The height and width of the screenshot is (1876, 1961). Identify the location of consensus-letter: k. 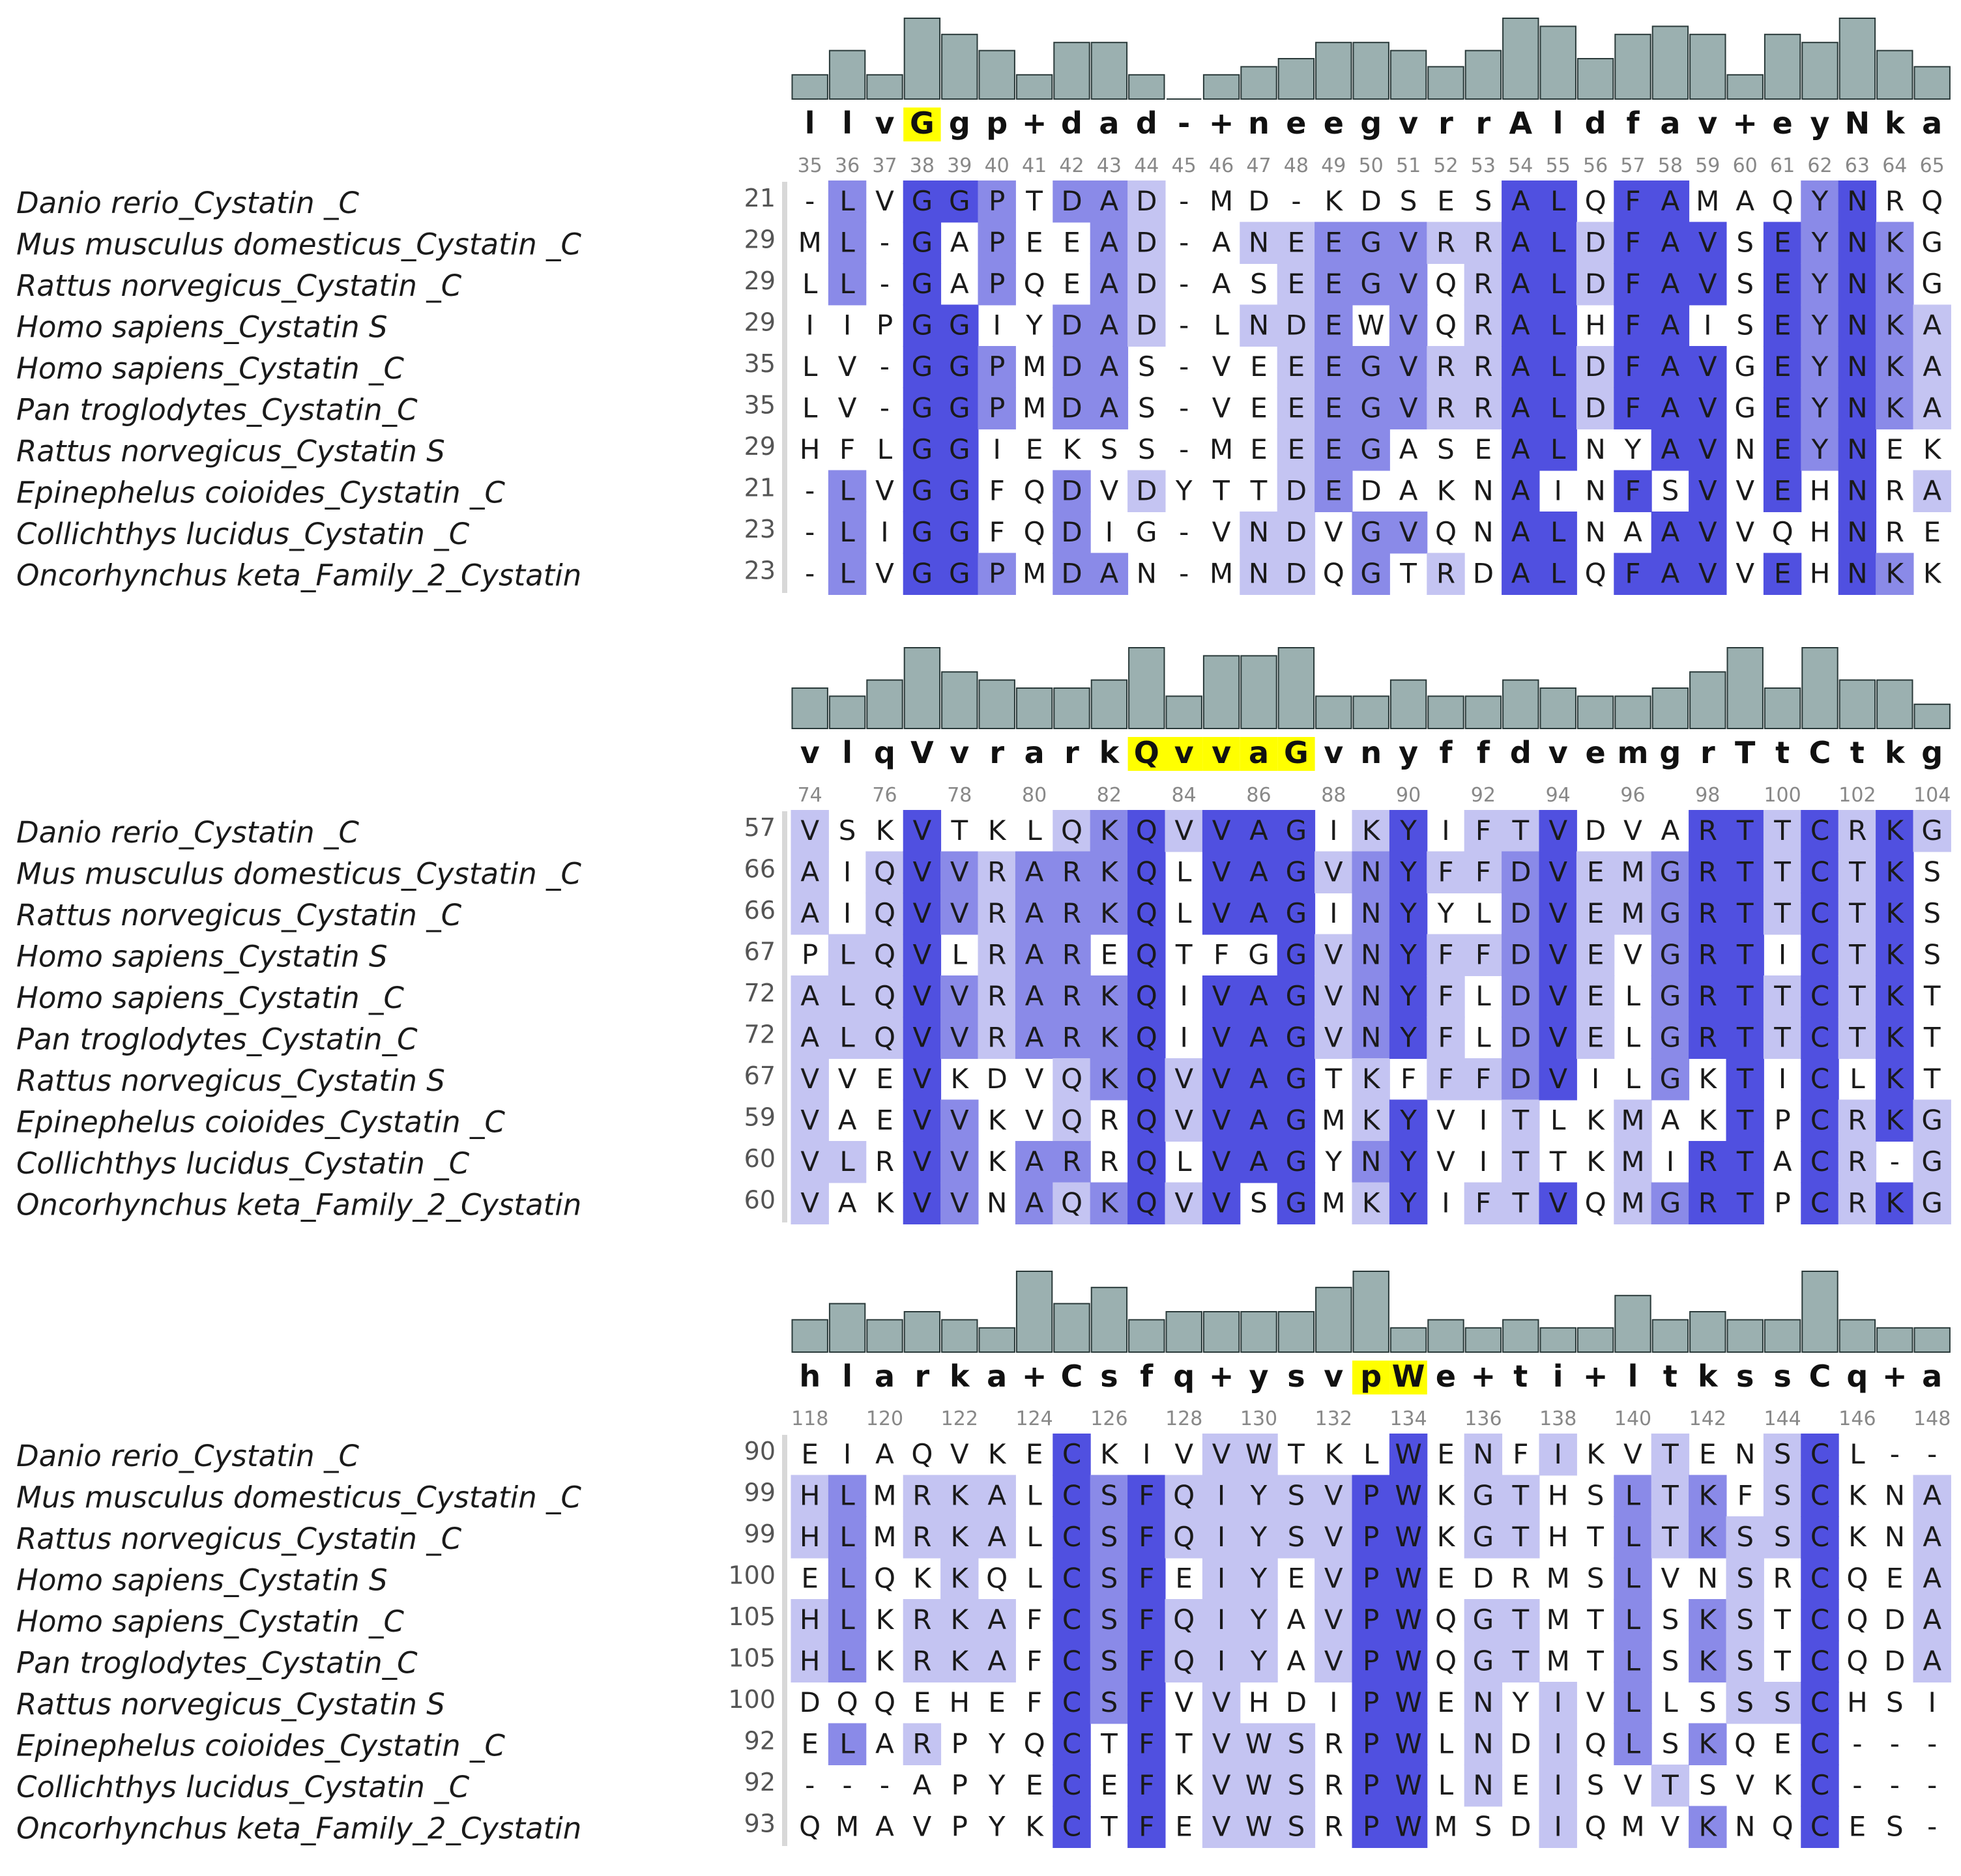
(1895, 753).